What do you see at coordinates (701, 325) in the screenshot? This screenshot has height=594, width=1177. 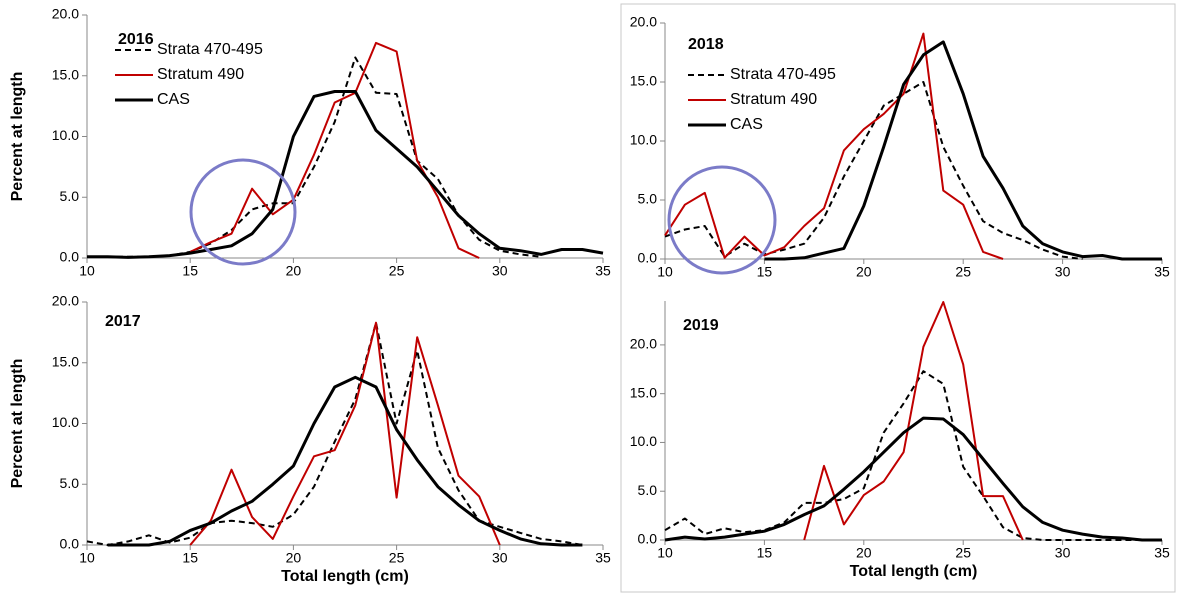 I see `panel-title: 2019` at bounding box center [701, 325].